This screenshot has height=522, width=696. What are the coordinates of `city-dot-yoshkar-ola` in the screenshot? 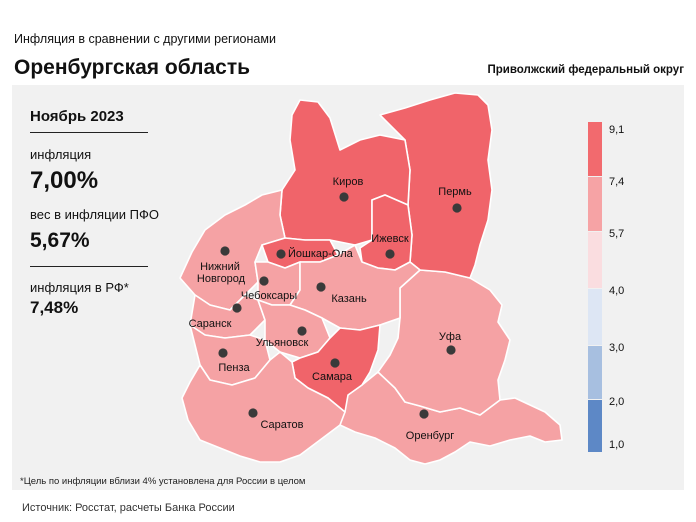 It's located at (281, 254).